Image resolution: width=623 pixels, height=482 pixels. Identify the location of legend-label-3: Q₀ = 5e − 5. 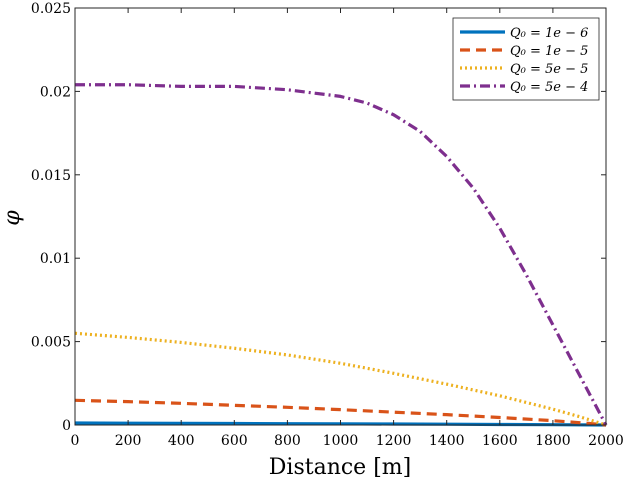
(549, 69).